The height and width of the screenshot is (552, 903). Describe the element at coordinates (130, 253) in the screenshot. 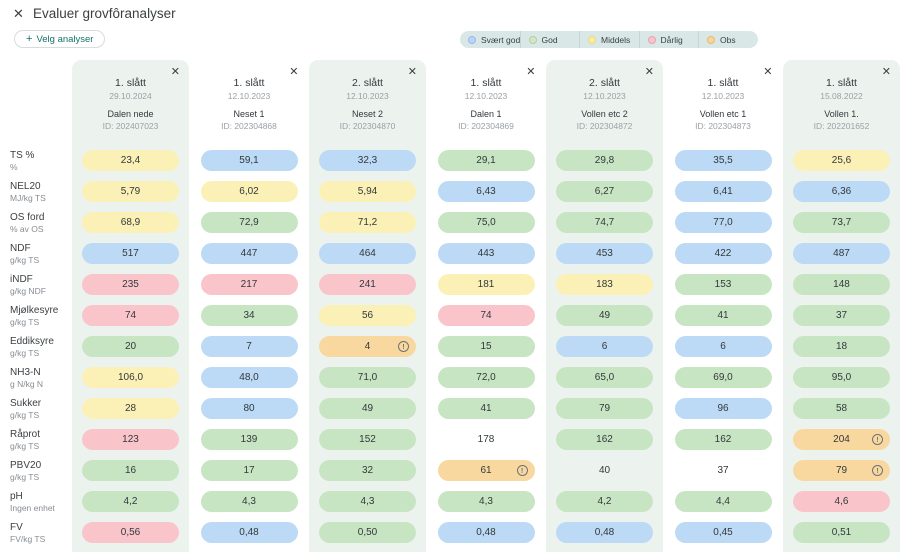

I see `value-pill: 517` at that location.